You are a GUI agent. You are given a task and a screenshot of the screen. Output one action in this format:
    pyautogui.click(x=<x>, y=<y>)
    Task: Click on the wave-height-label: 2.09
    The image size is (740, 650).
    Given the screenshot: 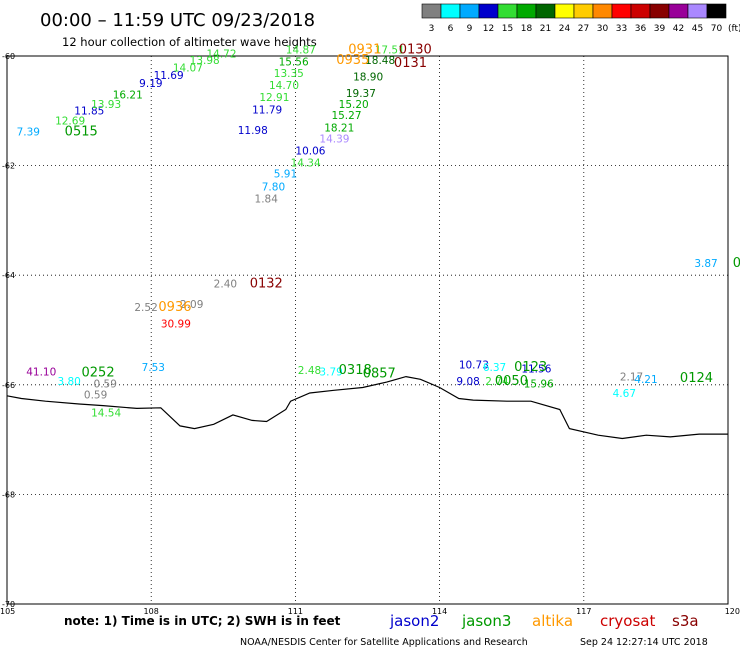 What is the action you would take?
    pyautogui.click(x=191, y=305)
    